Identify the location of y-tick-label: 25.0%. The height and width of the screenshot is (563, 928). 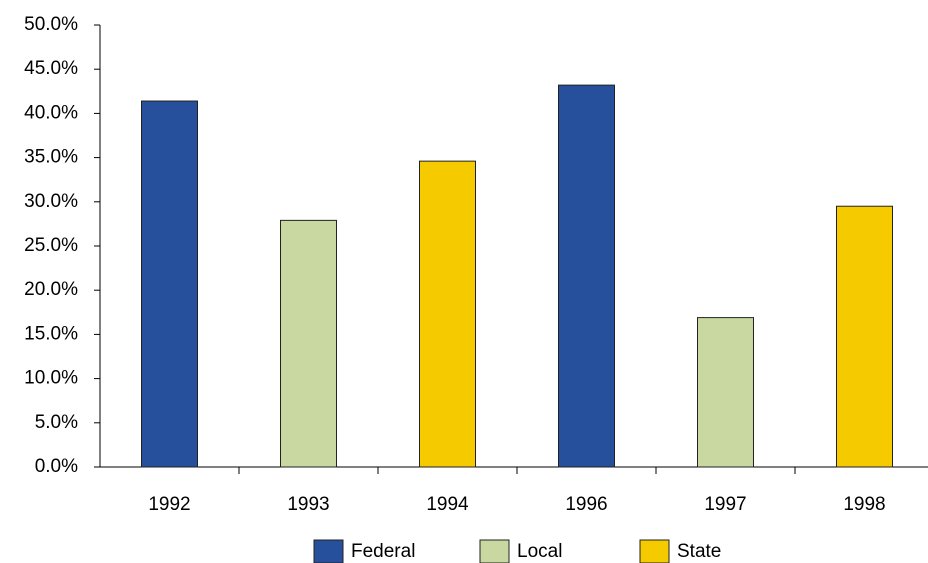
(51, 245).